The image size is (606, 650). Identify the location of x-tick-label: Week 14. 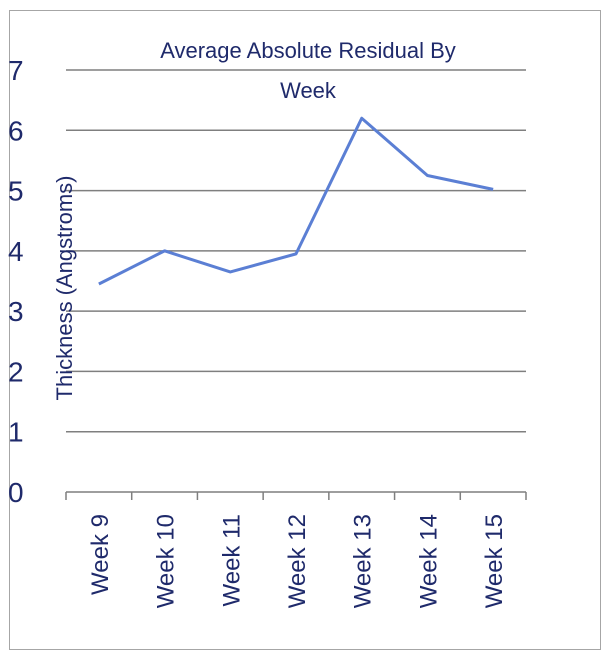
(428, 561).